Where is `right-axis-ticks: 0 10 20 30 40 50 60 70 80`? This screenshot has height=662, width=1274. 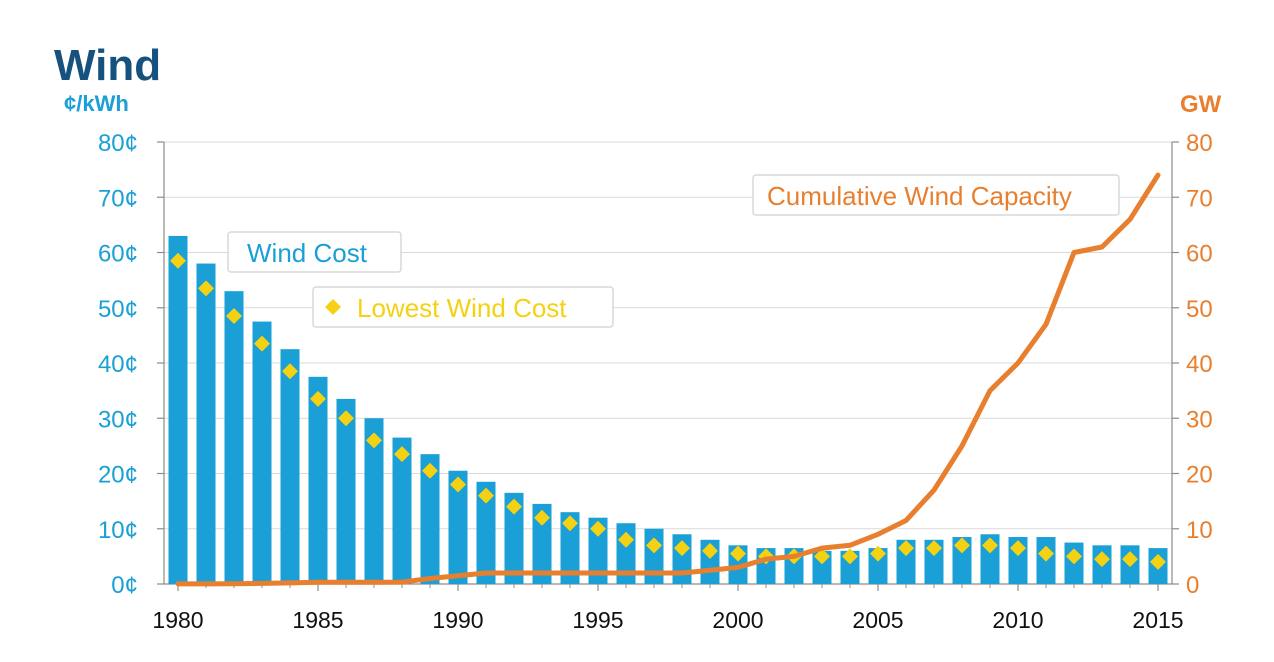
right-axis-ticks: 0 10 20 30 40 50 60 70 80 is located at coordinates (1192, 364).